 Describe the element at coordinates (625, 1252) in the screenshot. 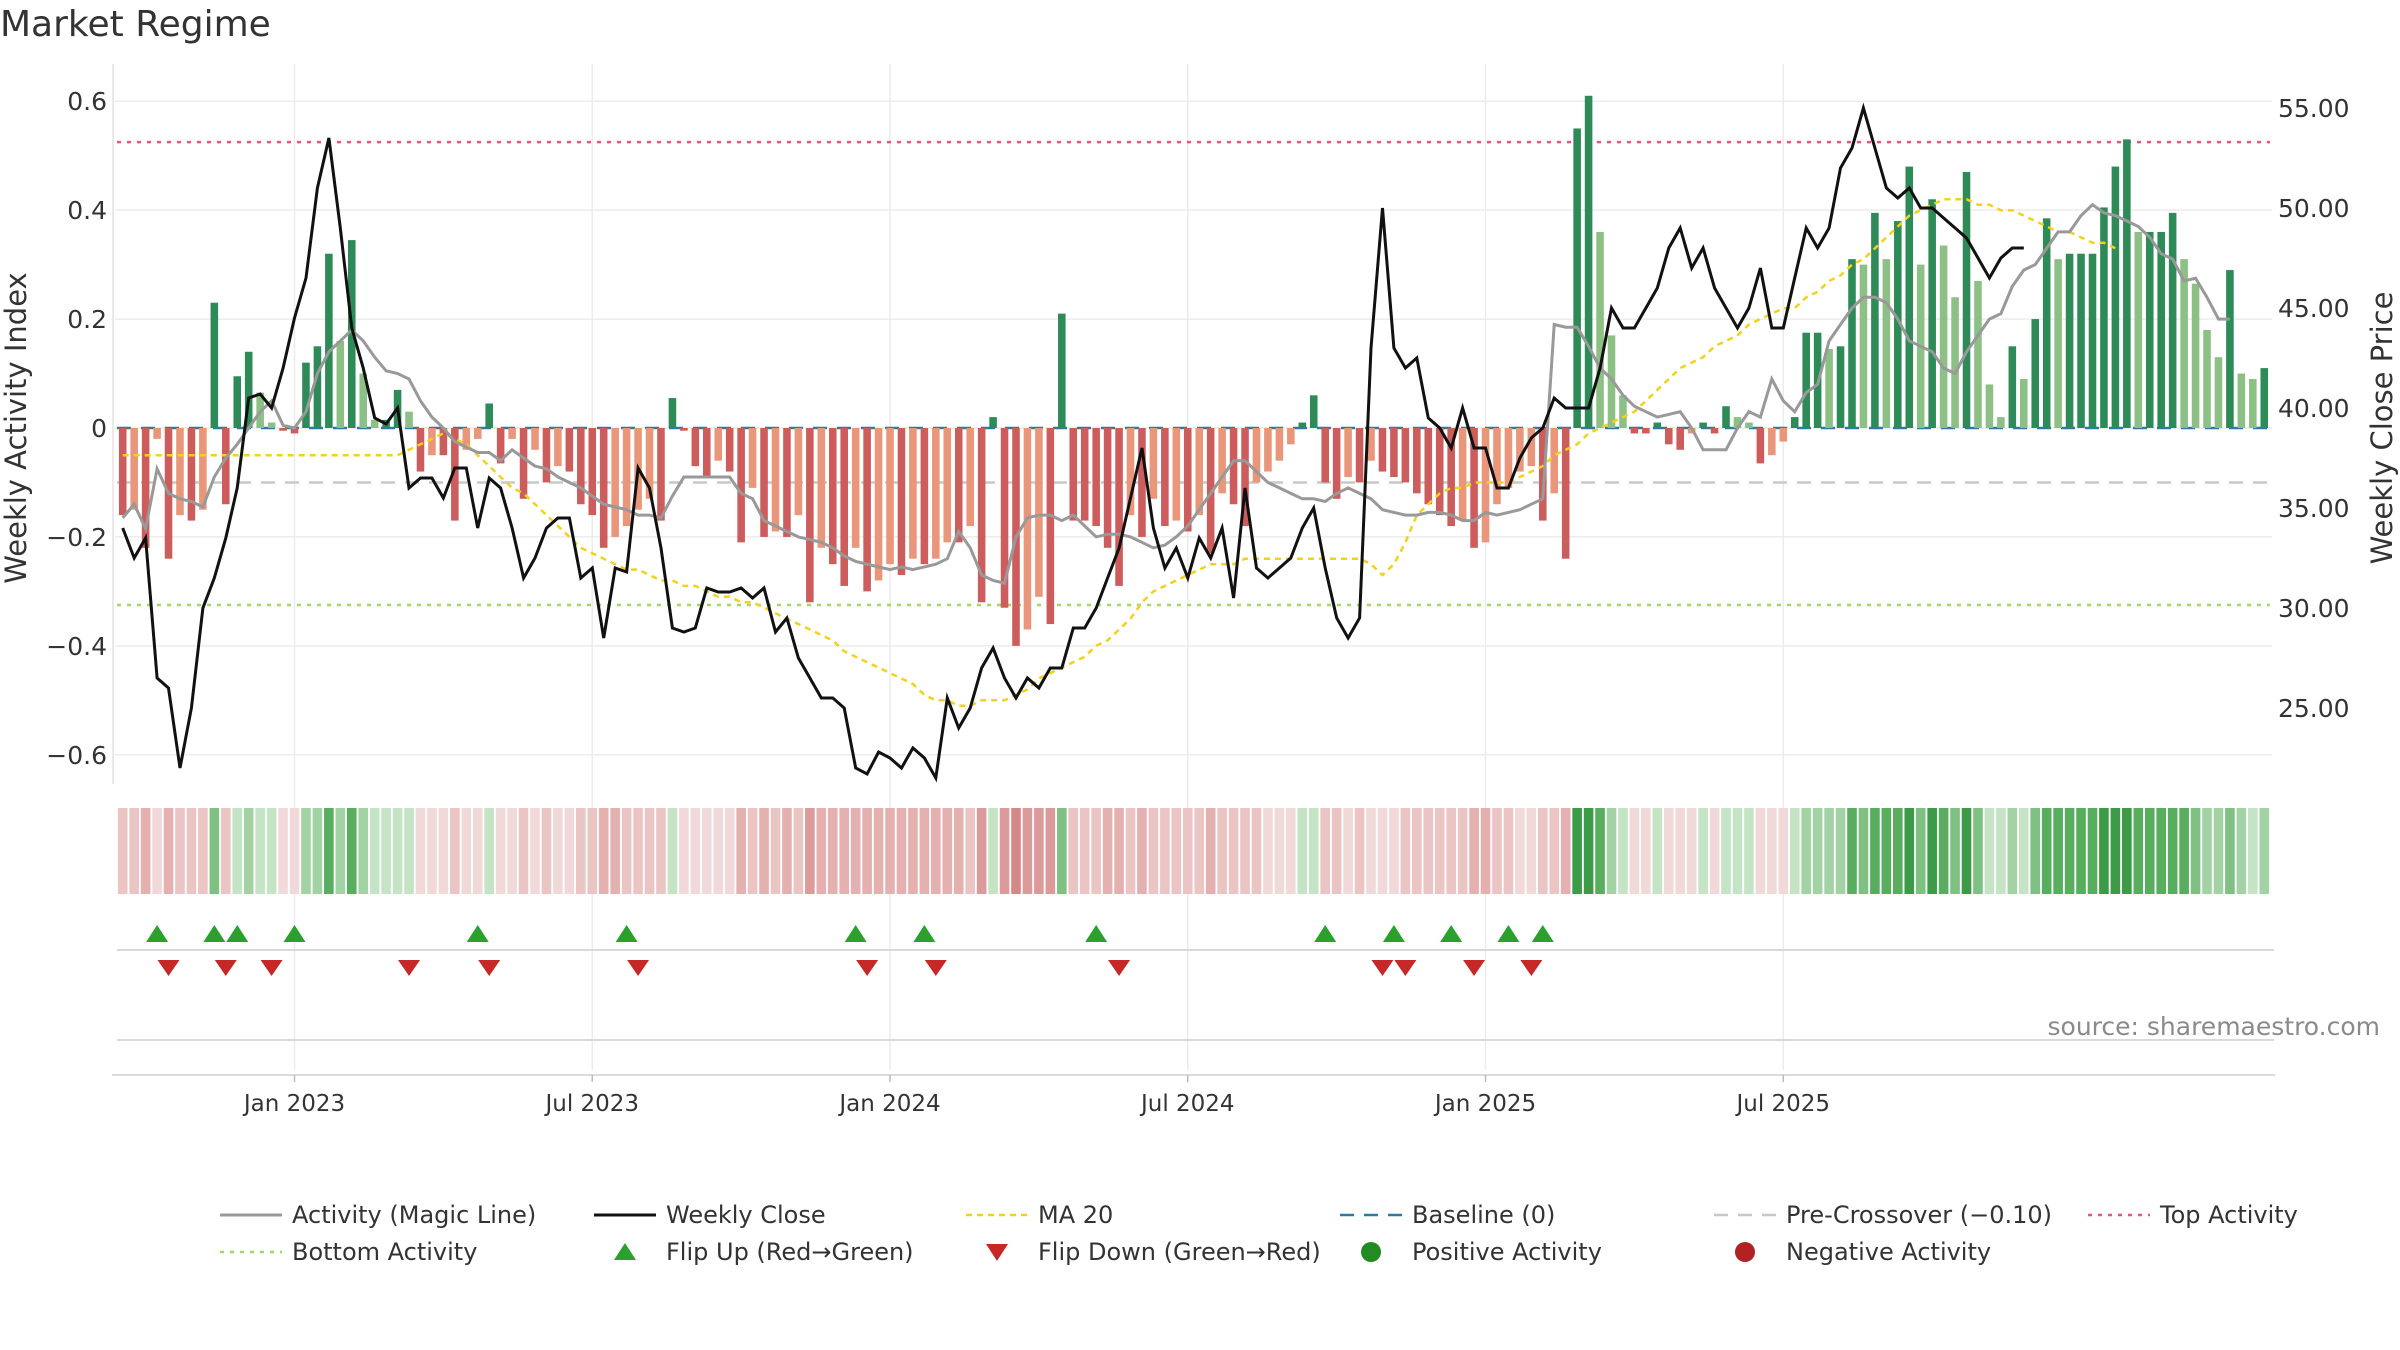

I see `flip-up-icon` at that location.